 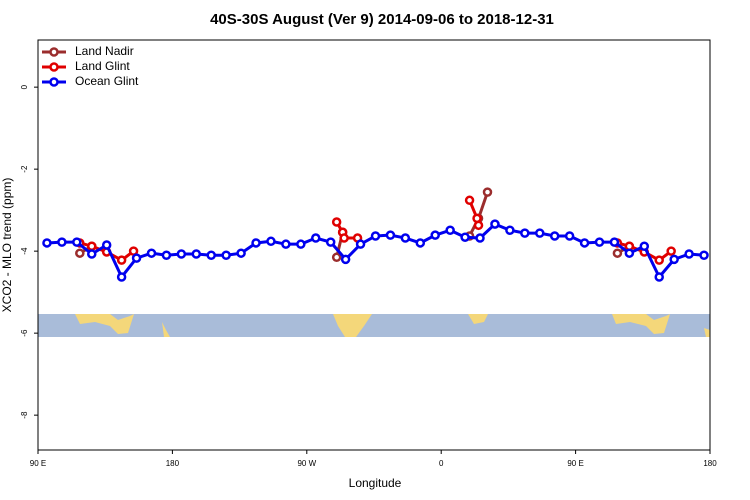 I want to click on y-tick-label: -6, so click(x=24, y=333).